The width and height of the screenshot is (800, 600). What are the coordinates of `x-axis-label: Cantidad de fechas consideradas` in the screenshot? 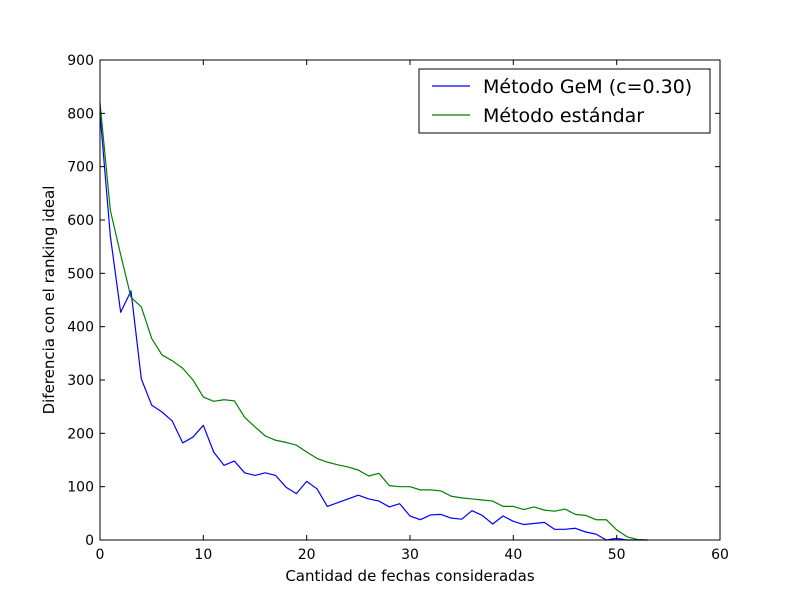 It's located at (410, 576).